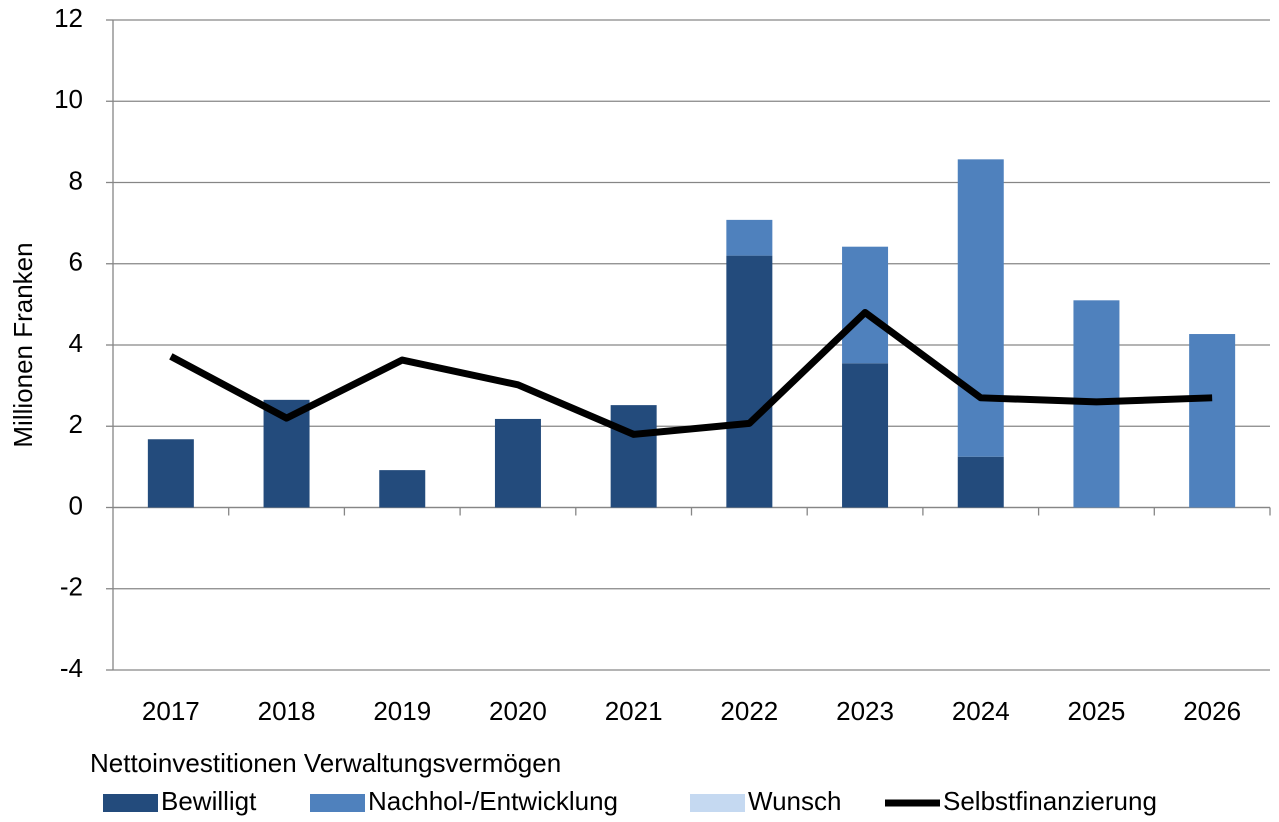 The image size is (1279, 822). Describe the element at coordinates (76, 505) in the screenshot. I see `y-tick-label: 0` at that location.